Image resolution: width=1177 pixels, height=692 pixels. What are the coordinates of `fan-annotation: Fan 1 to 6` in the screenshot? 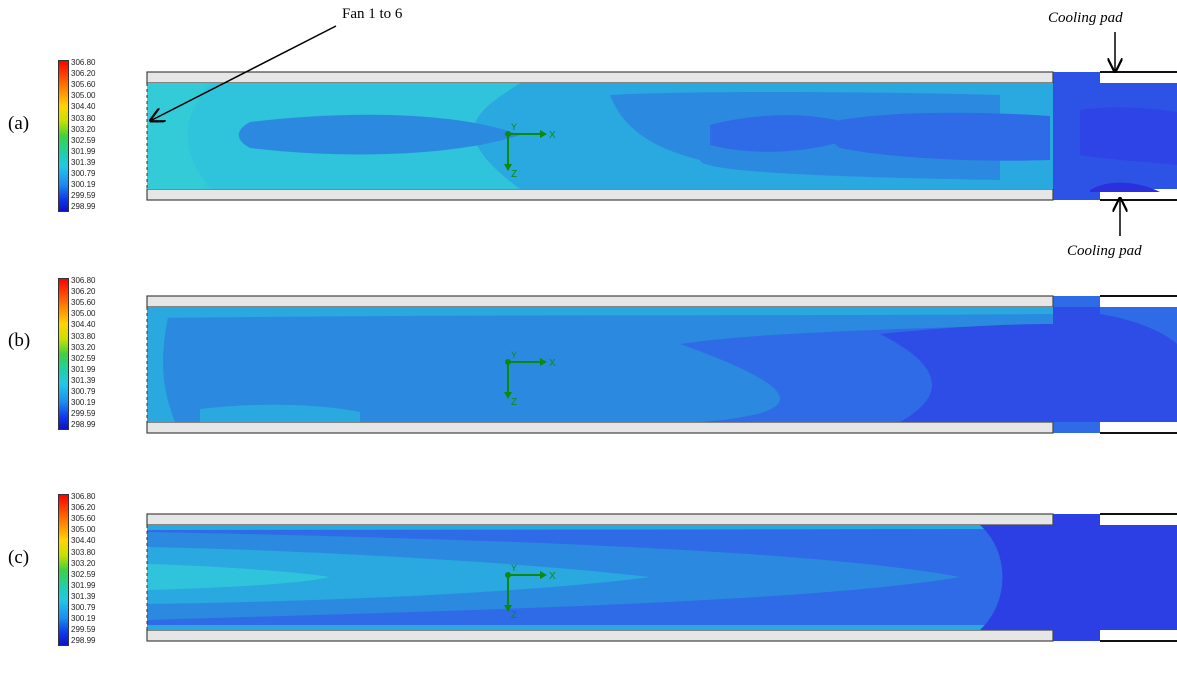 It's located at (372, 14).